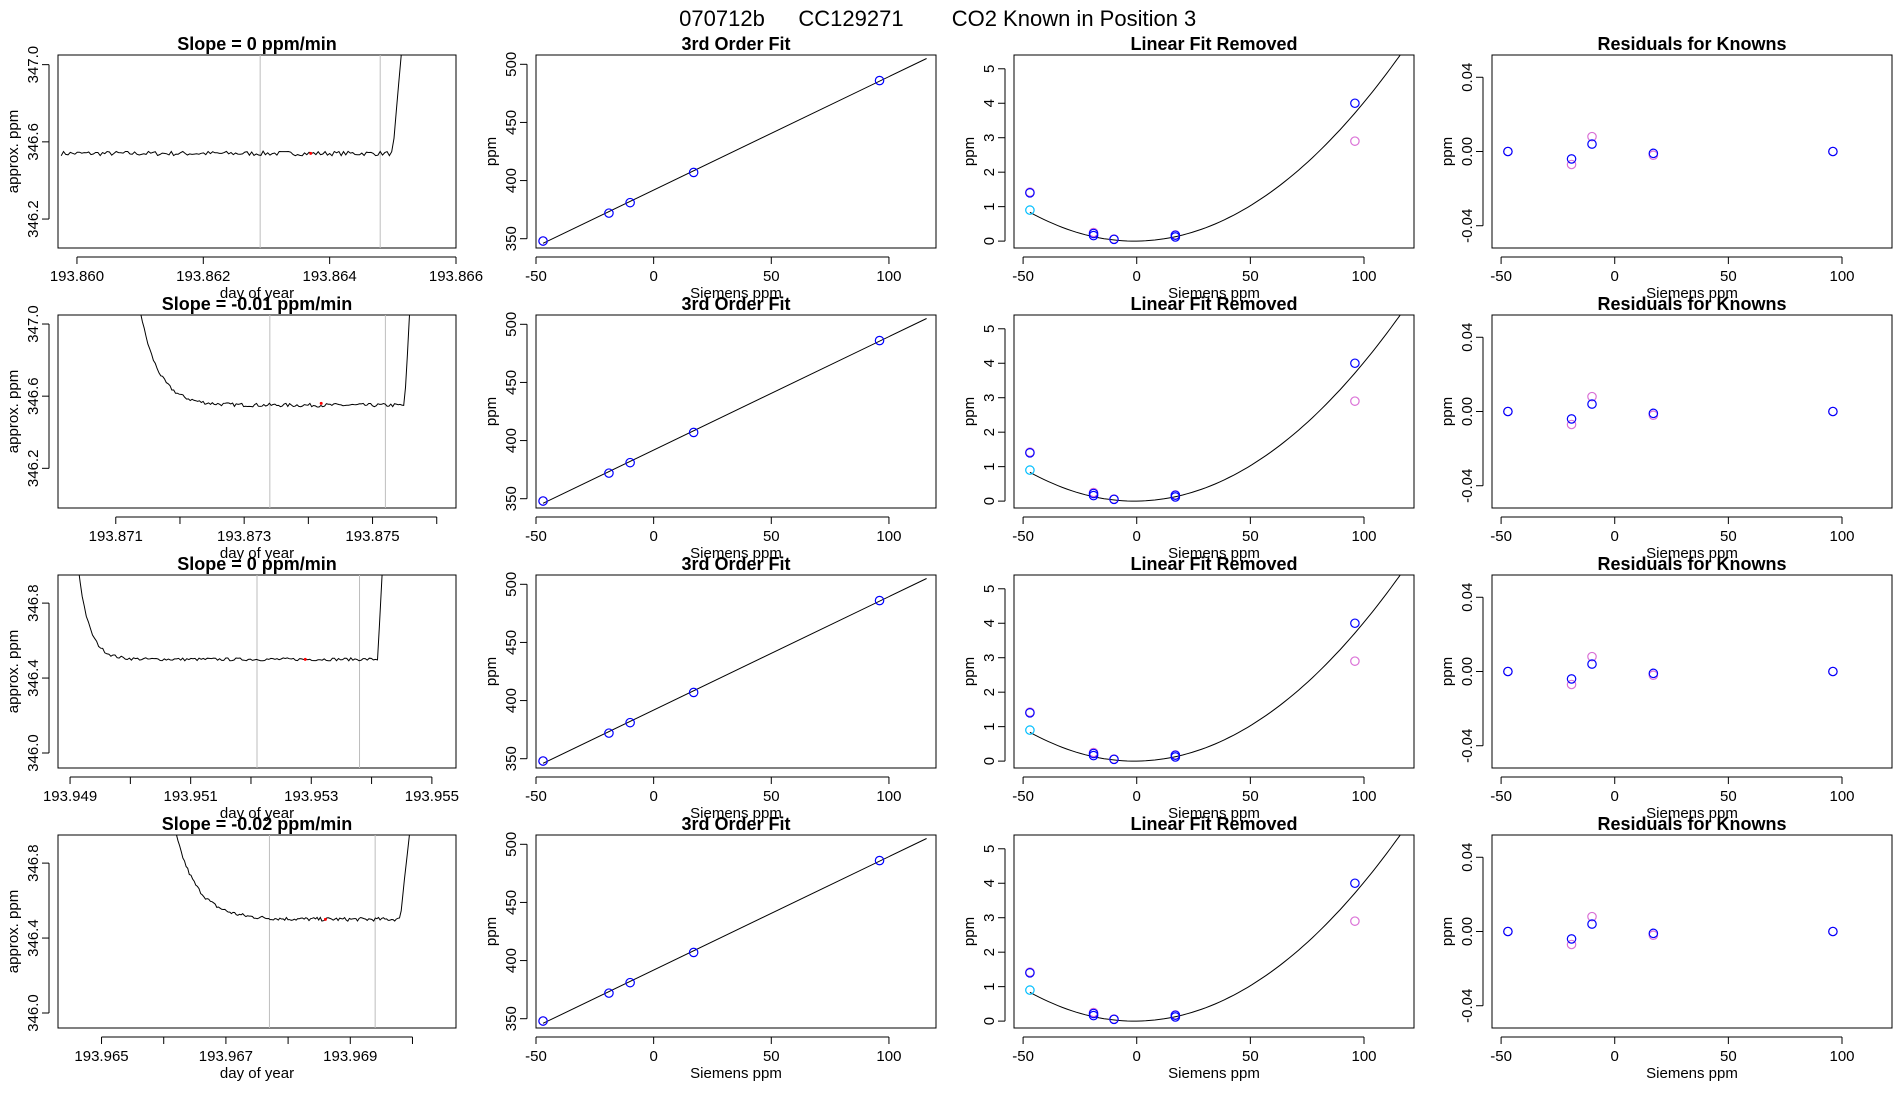  I want to click on linear-removed-r3-y-tick-label: 3, so click(989, 658).